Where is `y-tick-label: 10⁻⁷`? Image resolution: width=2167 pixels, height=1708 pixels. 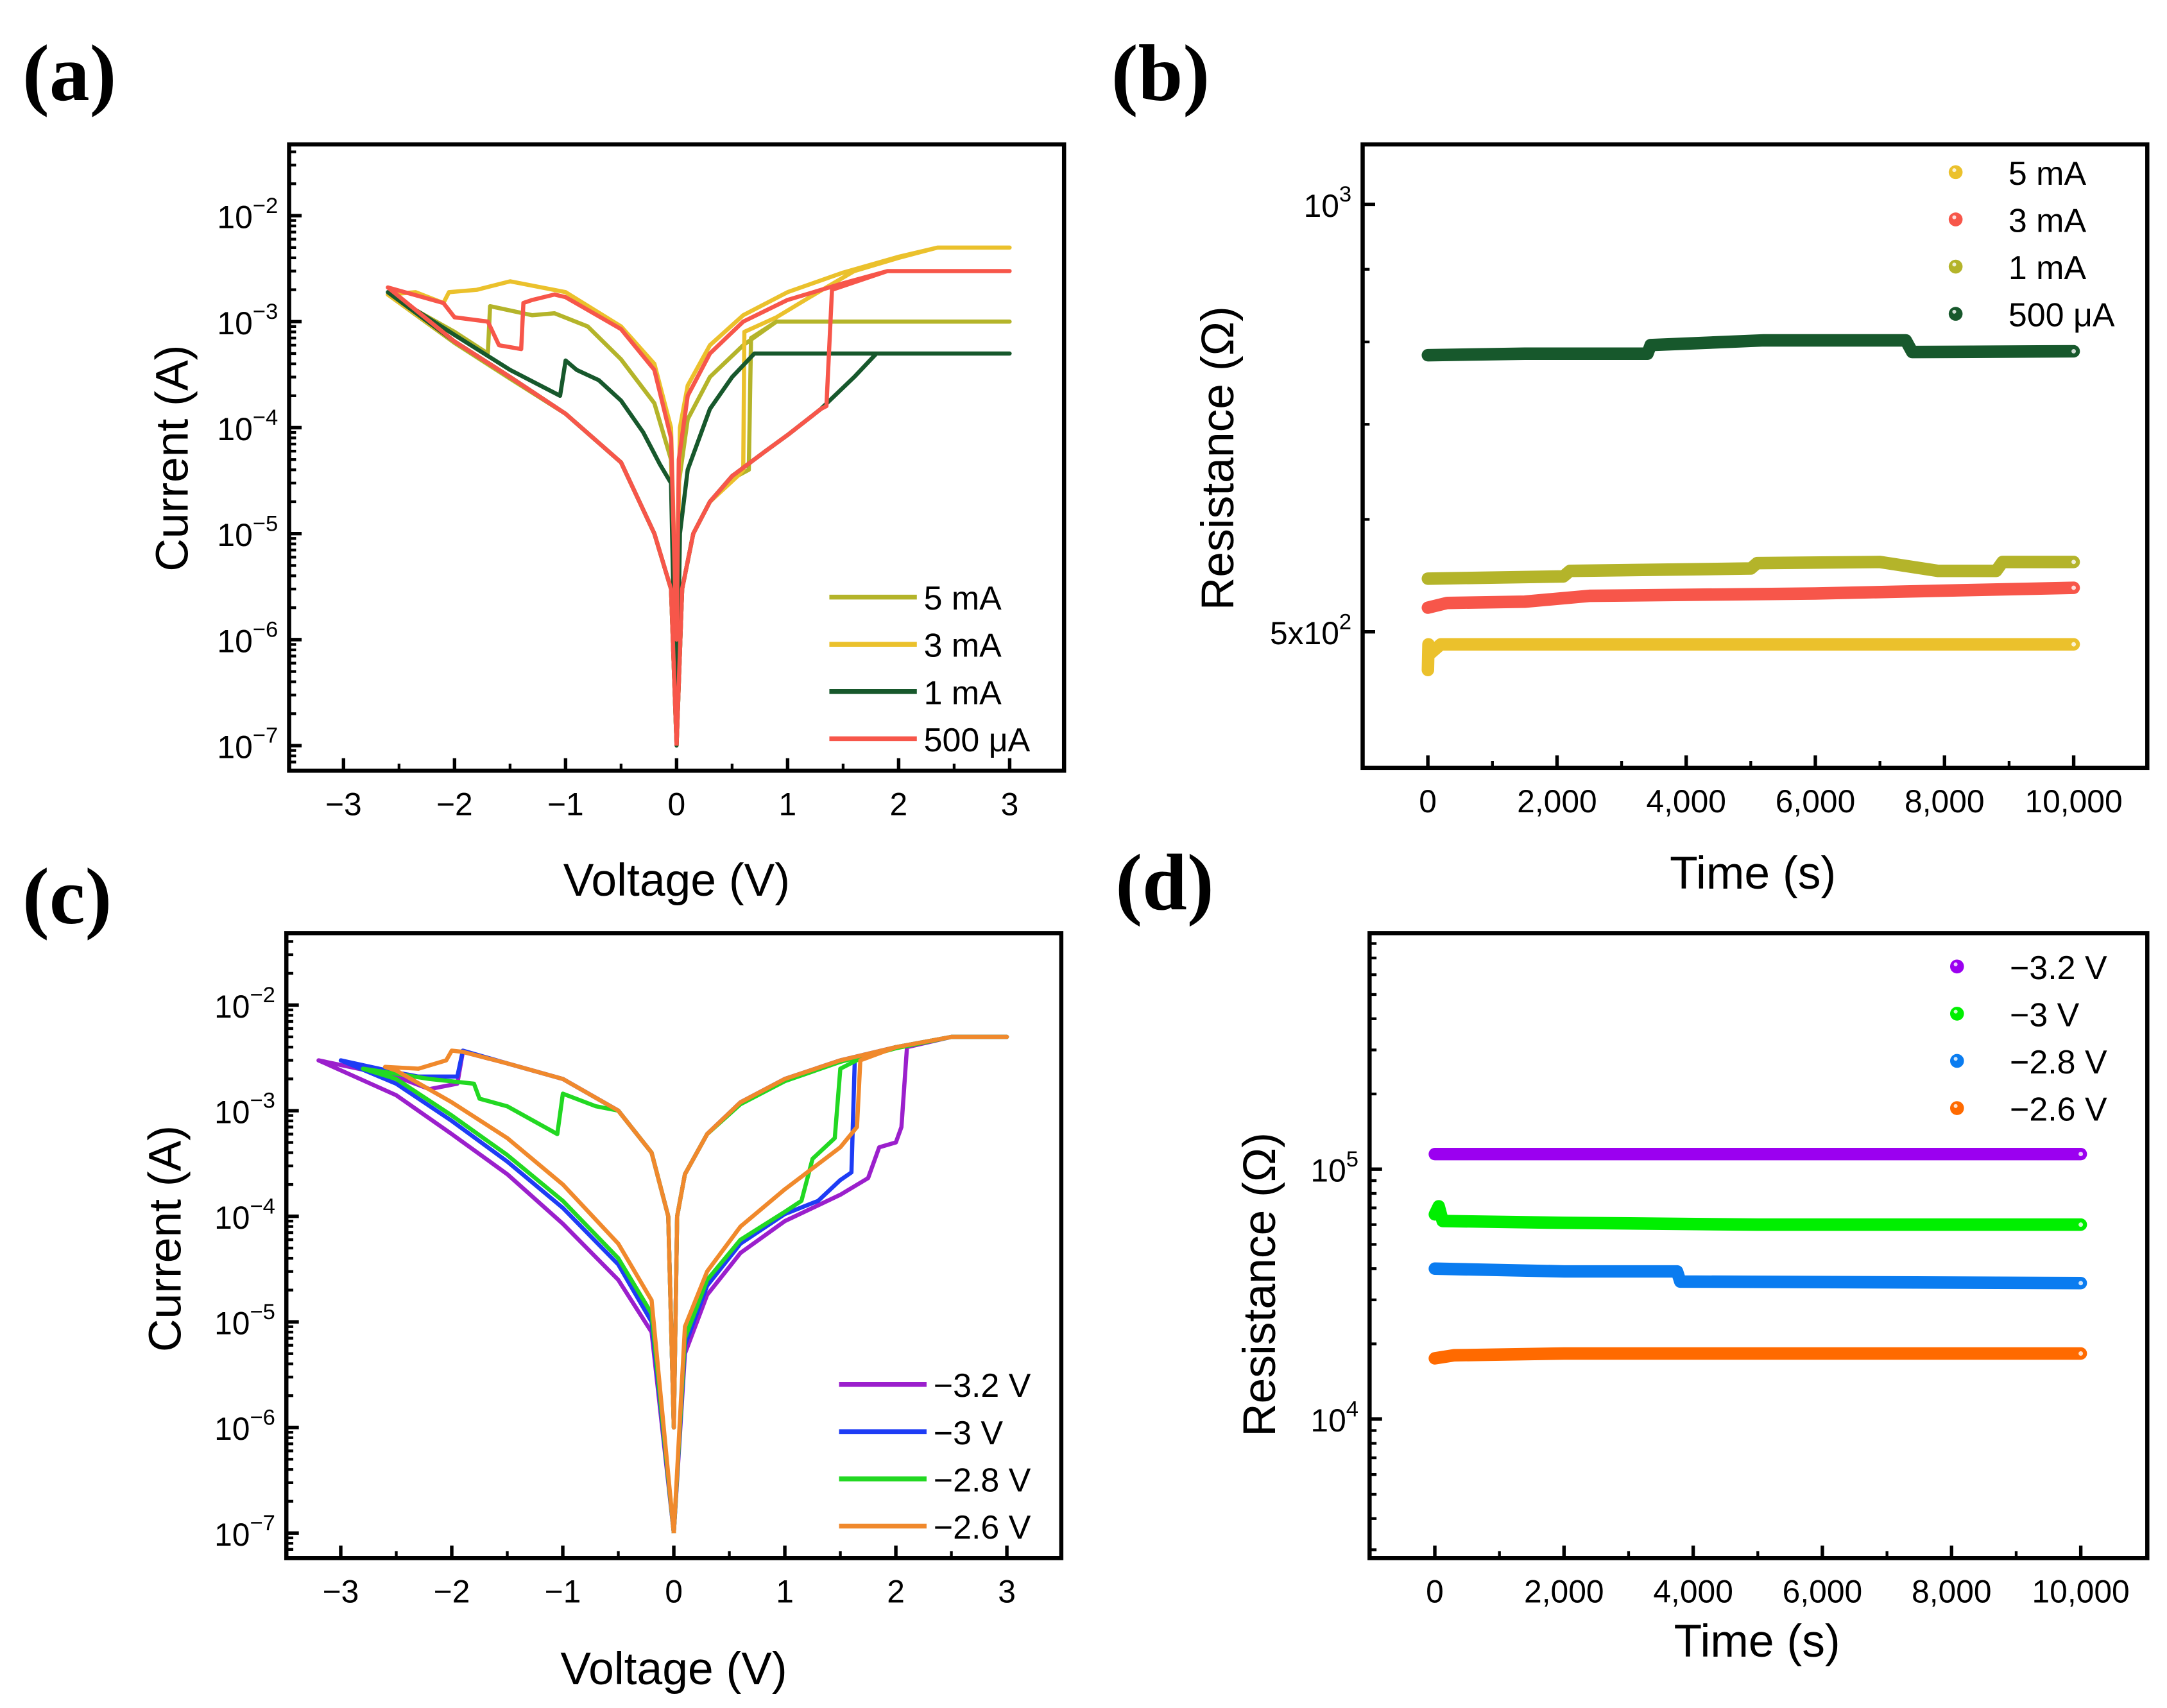 y-tick-label: 10⁻⁷ is located at coordinates (247, 744).